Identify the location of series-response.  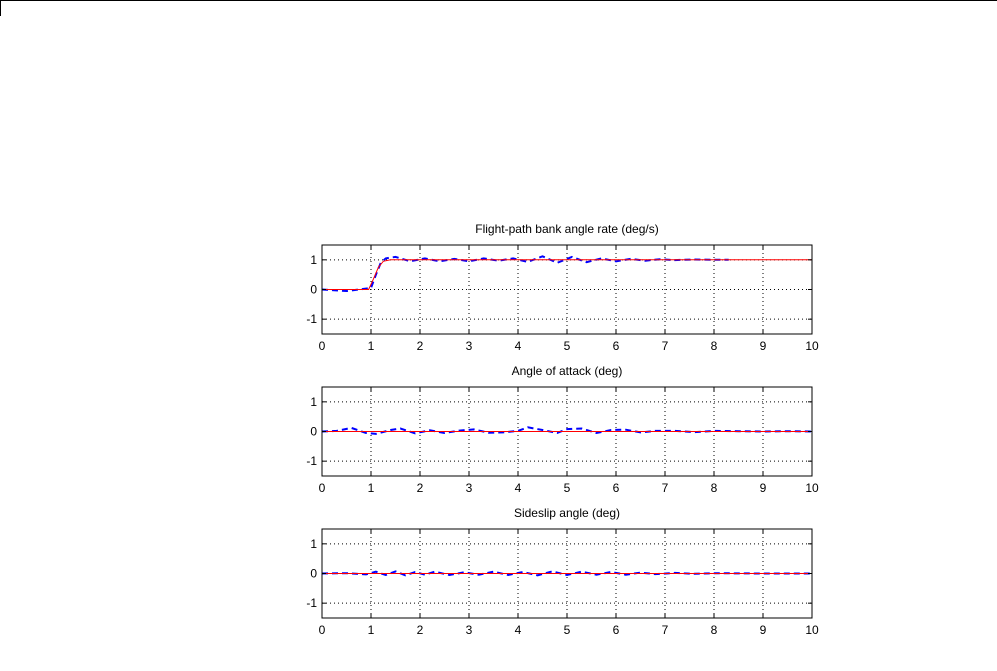
(567, 430).